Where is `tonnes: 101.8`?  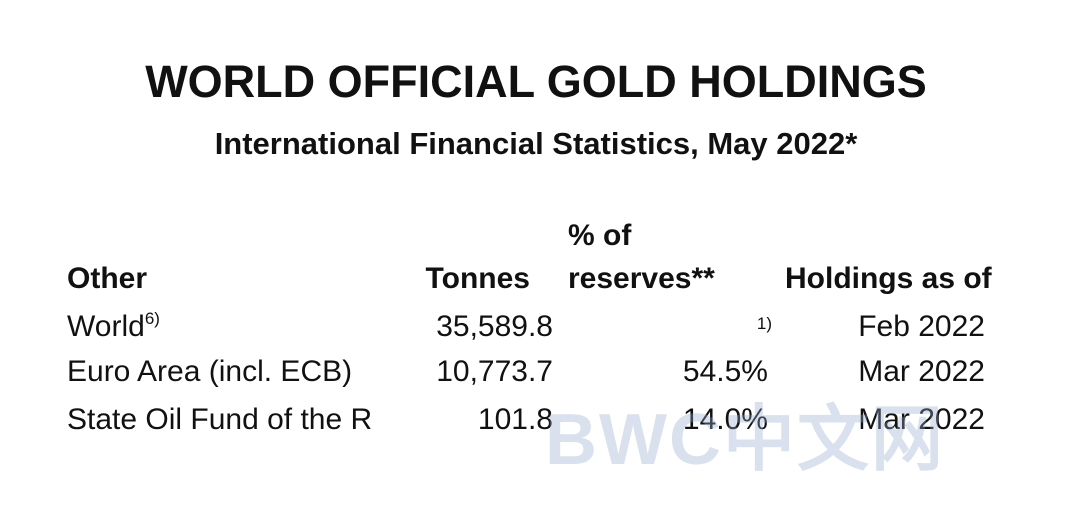
tonnes: 101.8 is located at coordinates (515, 419).